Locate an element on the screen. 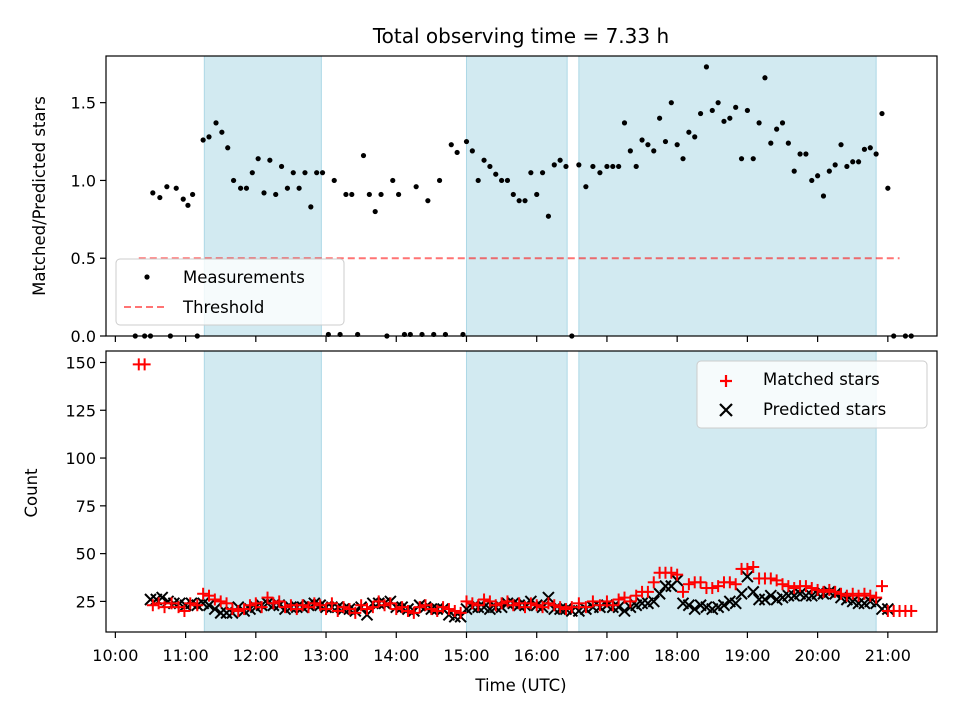  legend-matched-marker is located at coordinates (726, 381).